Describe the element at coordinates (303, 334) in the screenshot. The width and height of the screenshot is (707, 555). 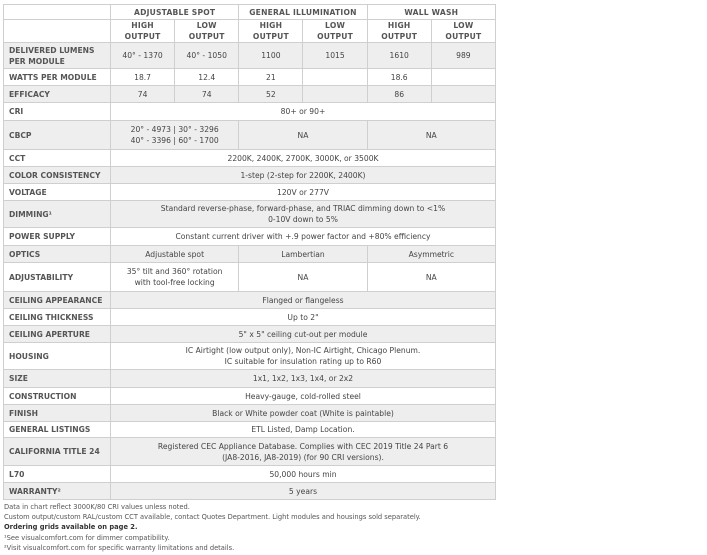
I see `value-cell: 5" x 5" ceiling cut-out per module` at that location.